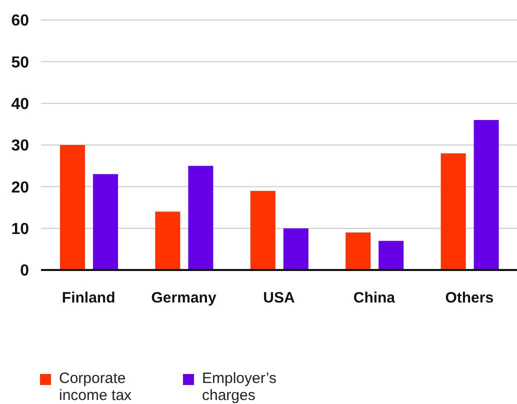 This screenshot has height=404, width=517. What do you see at coordinates (25, 271) in the screenshot?
I see `y-tick-label: 0` at bounding box center [25, 271].